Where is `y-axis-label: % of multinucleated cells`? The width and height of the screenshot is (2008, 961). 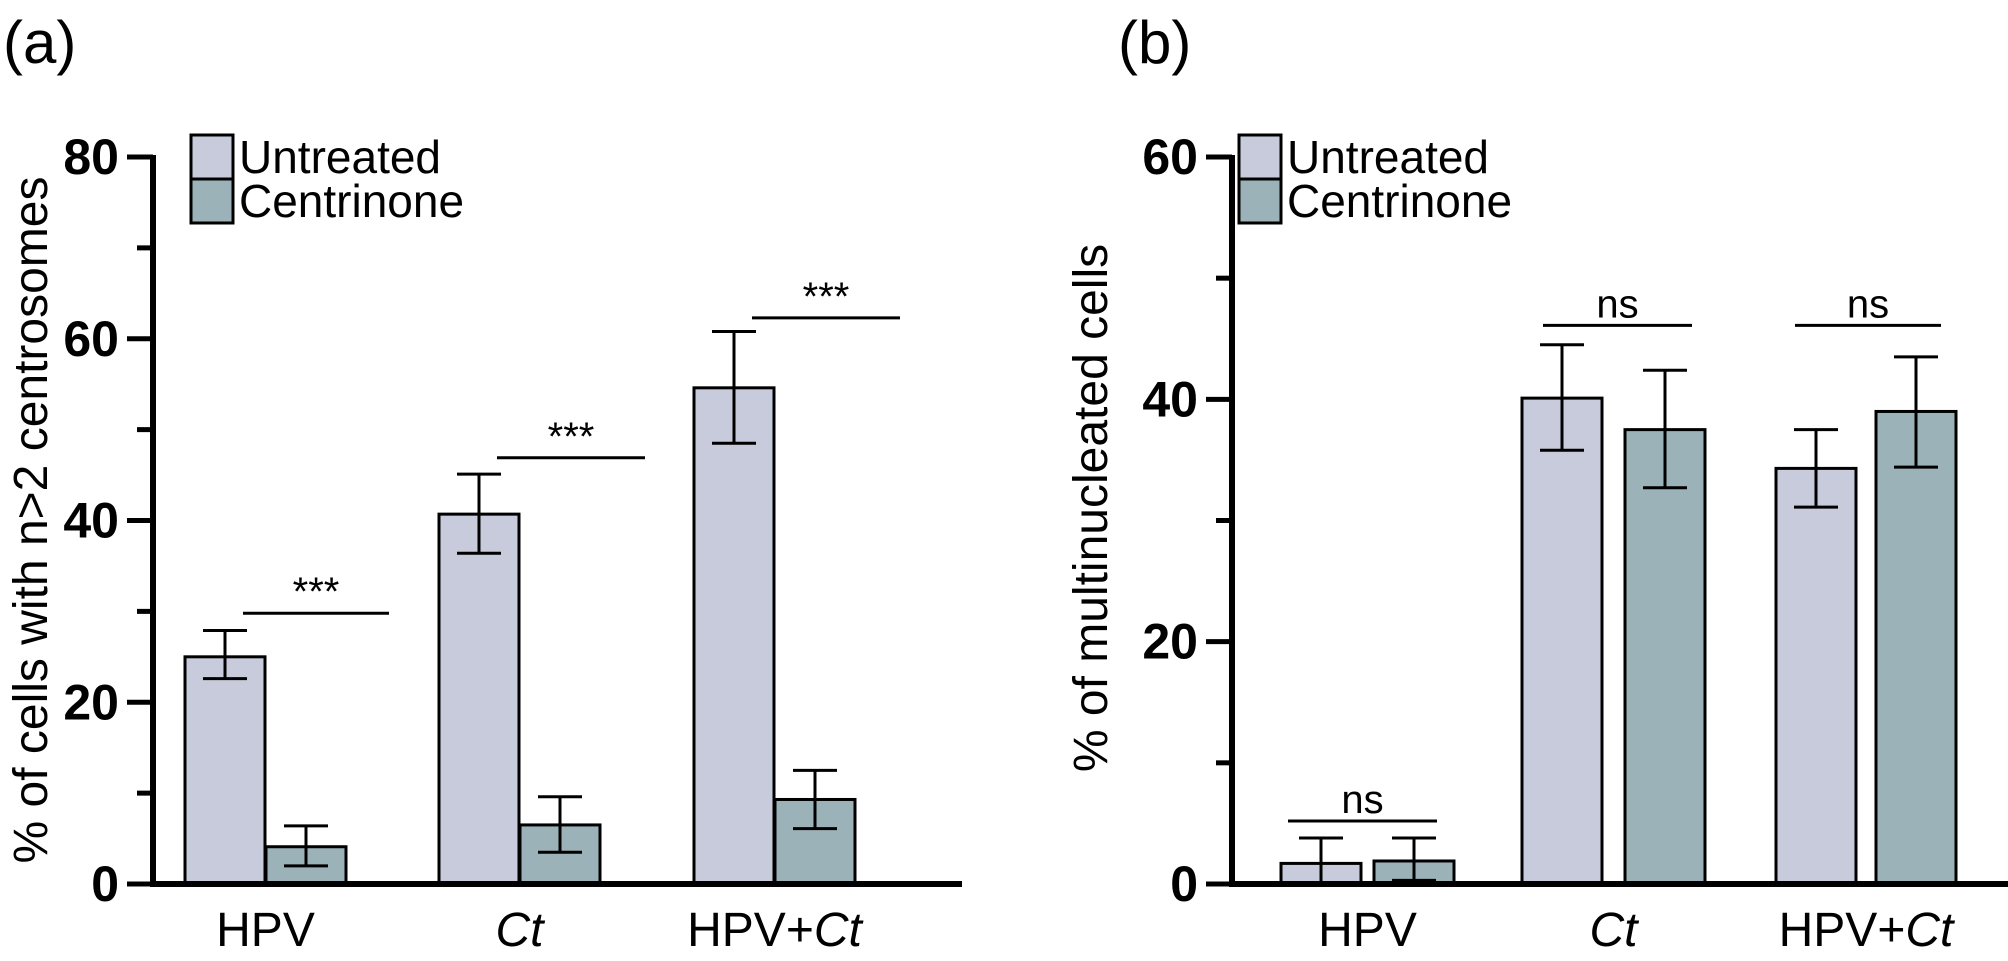
y-axis-label: % of multinucleated cells is located at coordinates (1091, 508).